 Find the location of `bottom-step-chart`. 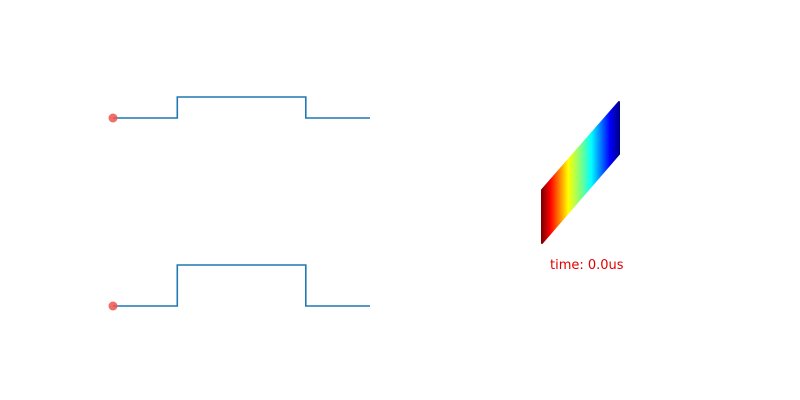

bottom-step-chart is located at coordinates (239, 287).